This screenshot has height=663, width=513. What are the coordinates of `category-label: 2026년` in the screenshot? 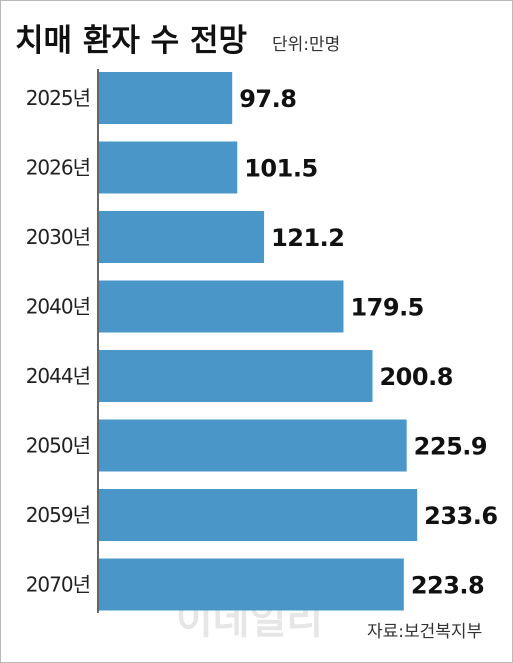 It's located at (58, 168).